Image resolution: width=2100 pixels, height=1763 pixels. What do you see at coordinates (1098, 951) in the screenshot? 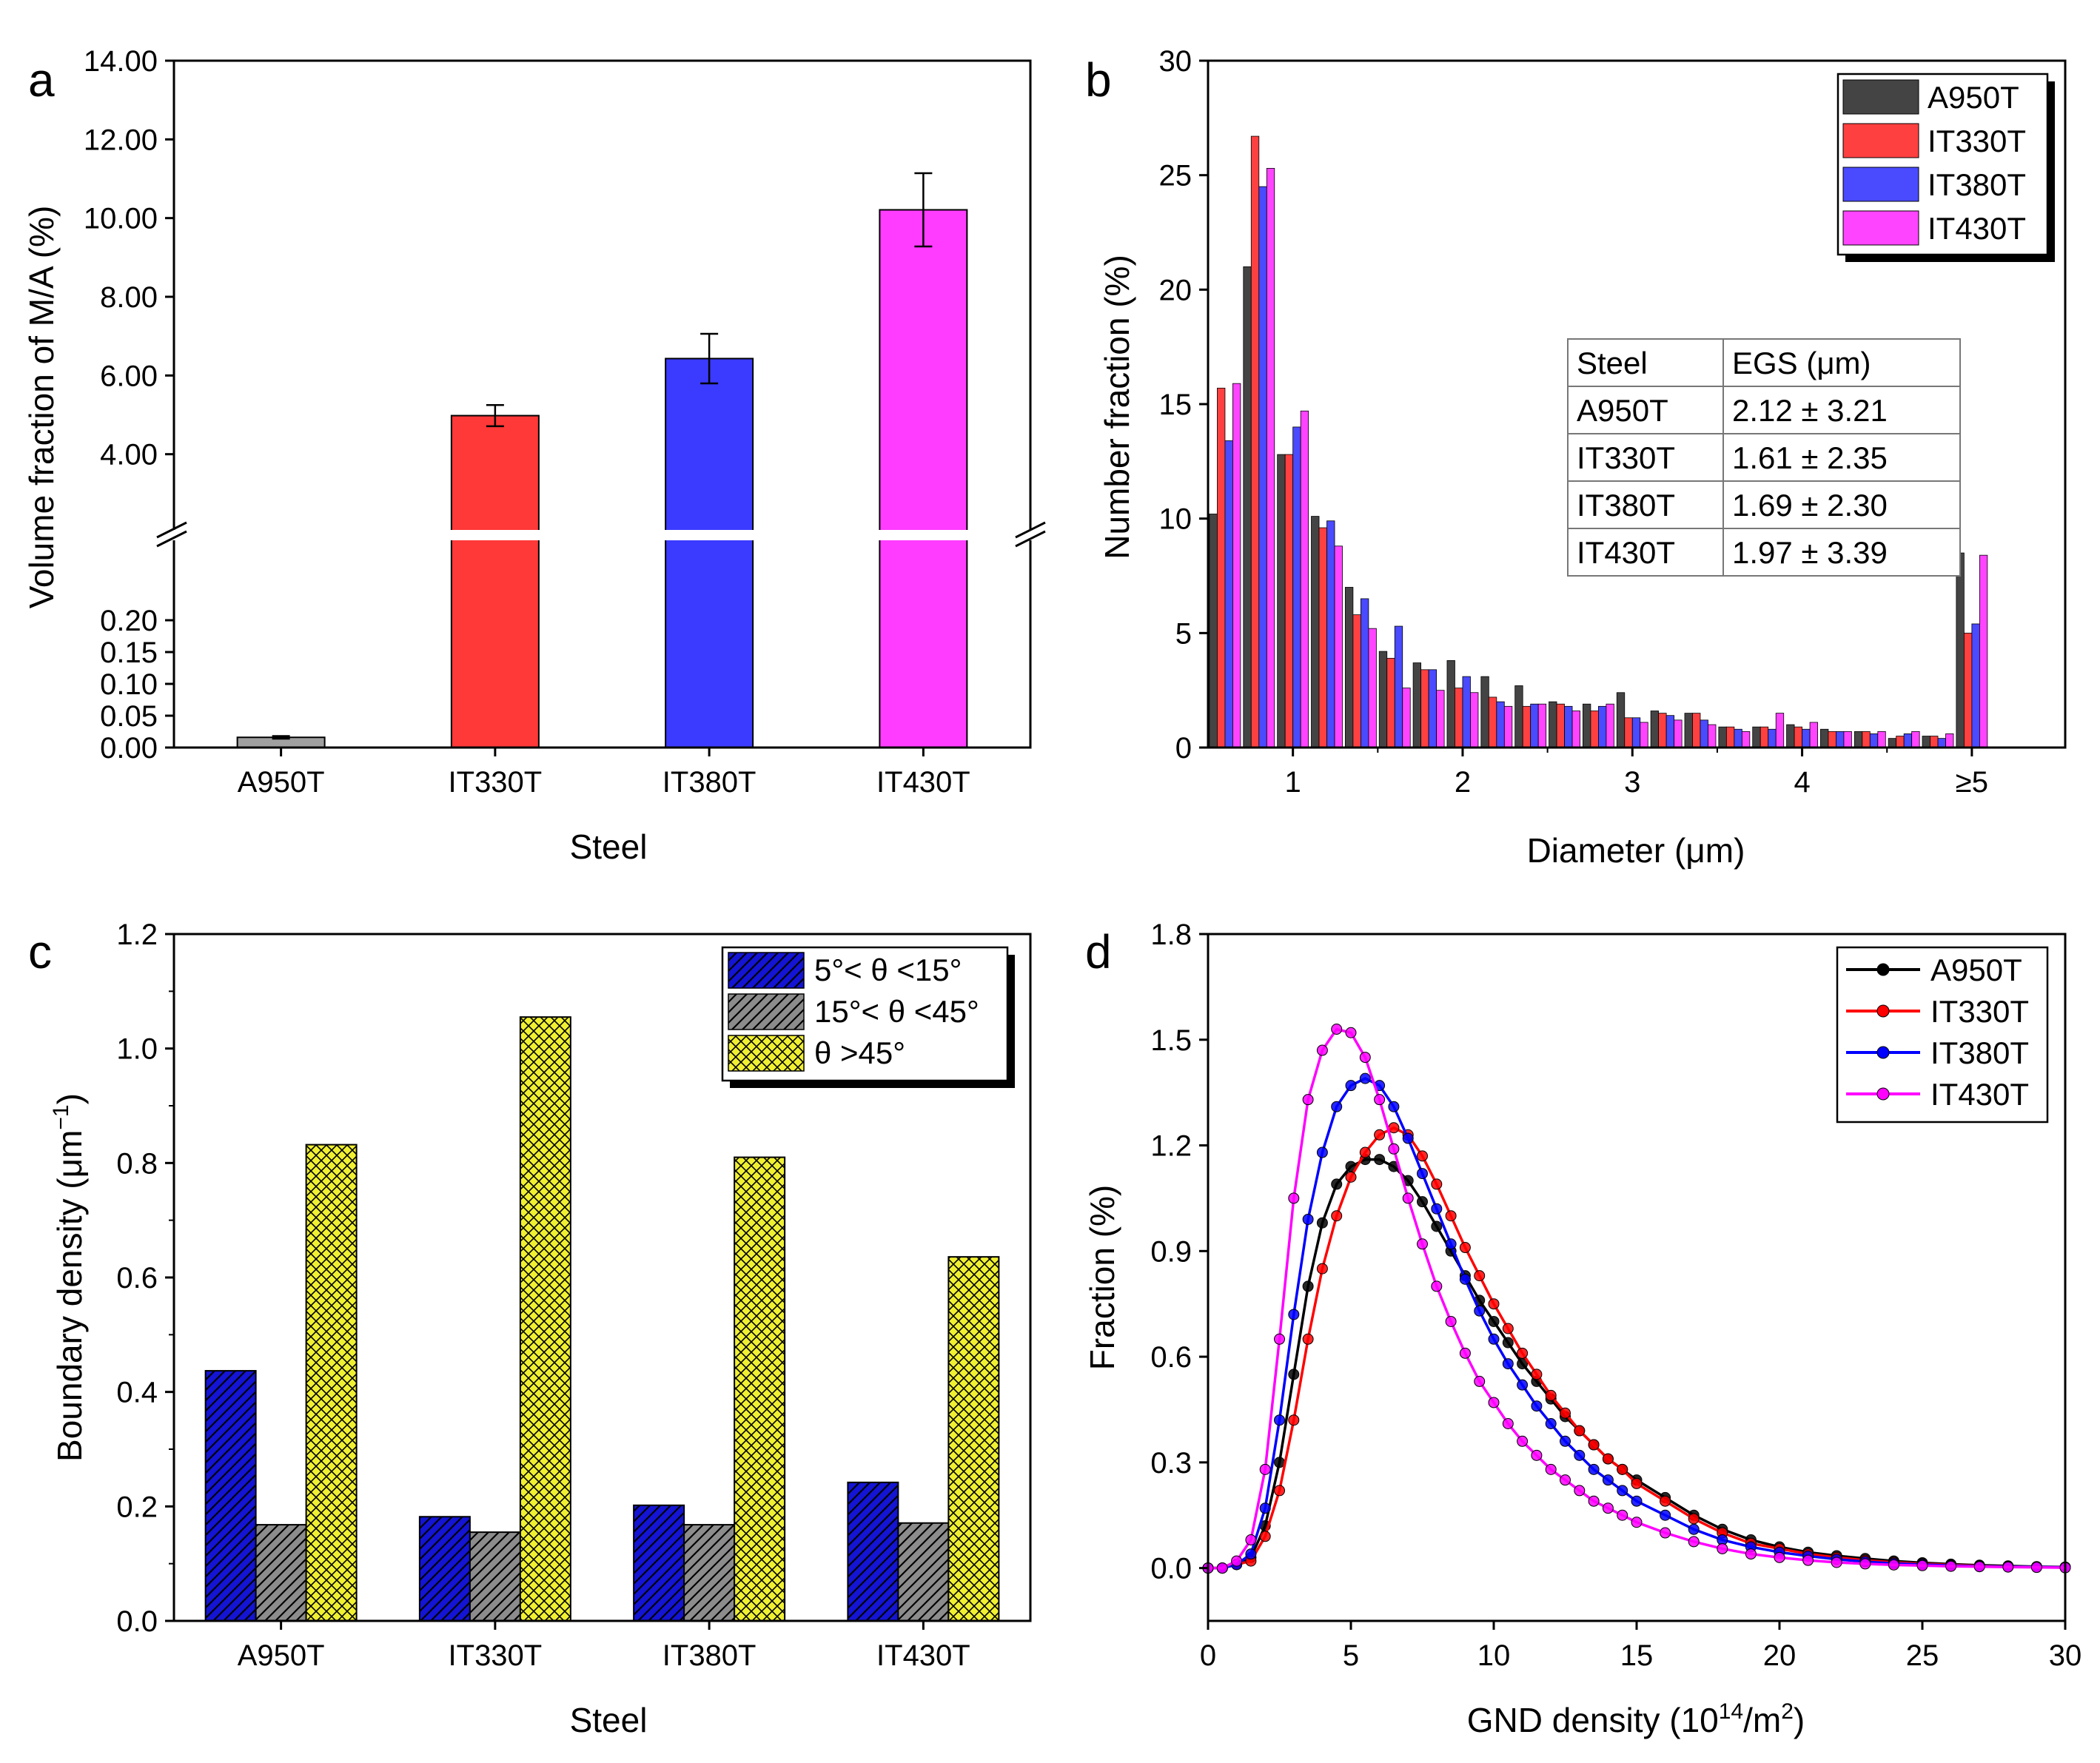
I see `panel-d-label: d` at bounding box center [1098, 951].